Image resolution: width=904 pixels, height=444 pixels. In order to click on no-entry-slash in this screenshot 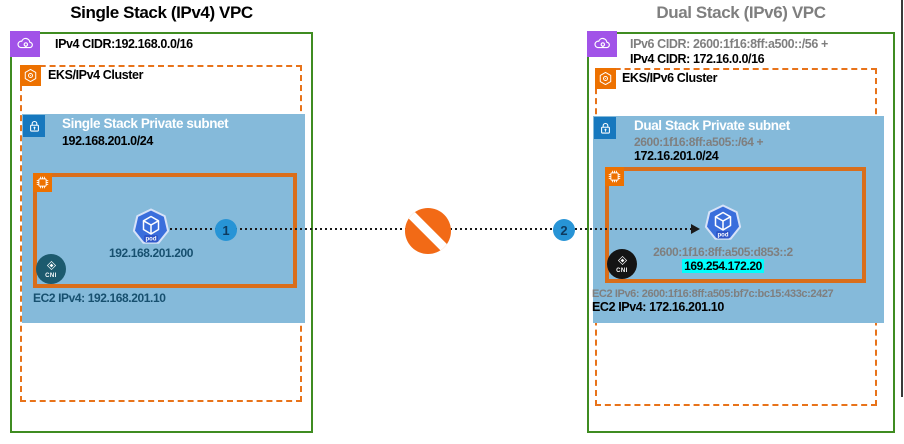, I will do `click(428, 231)`.